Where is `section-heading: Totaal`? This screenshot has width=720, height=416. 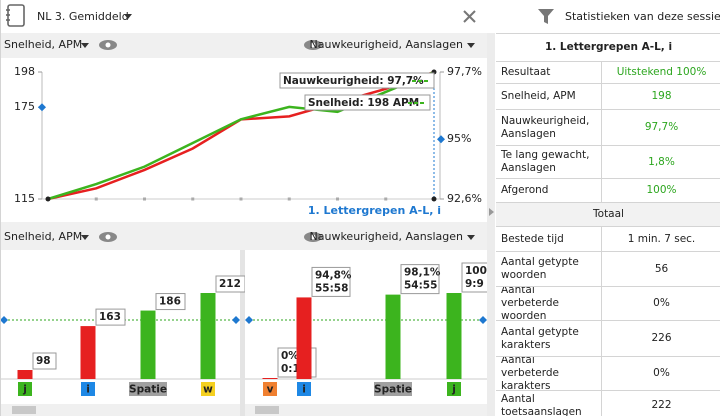 section-heading: Totaal is located at coordinates (608, 215).